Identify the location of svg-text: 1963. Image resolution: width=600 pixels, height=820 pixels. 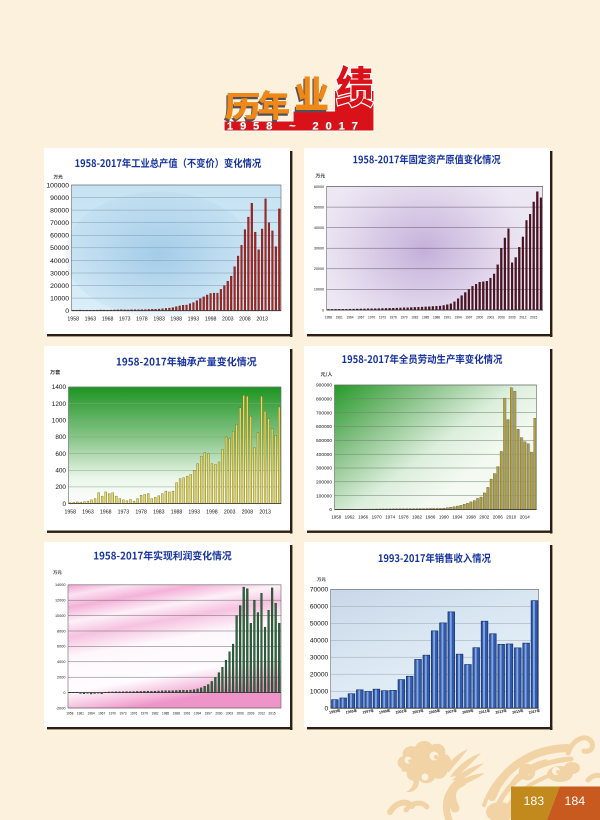
(88, 513).